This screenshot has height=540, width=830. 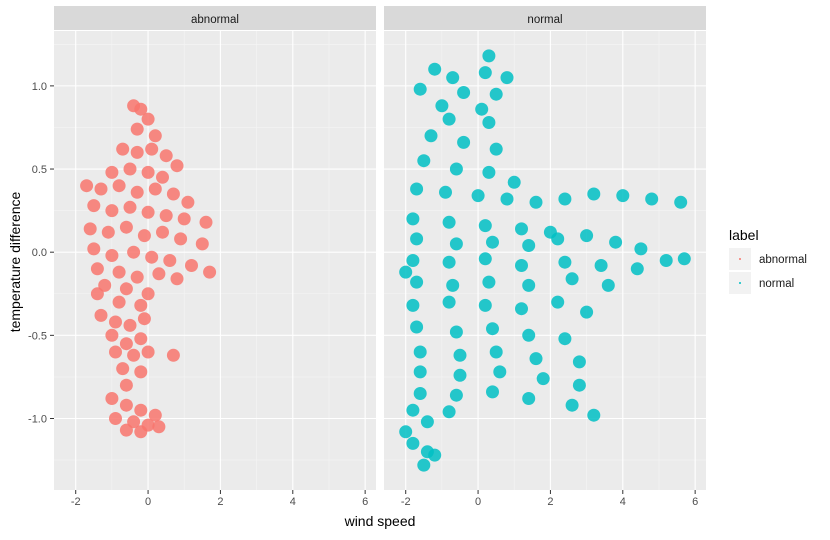 I want to click on y-tick-label: 0.0, so click(x=39, y=253).